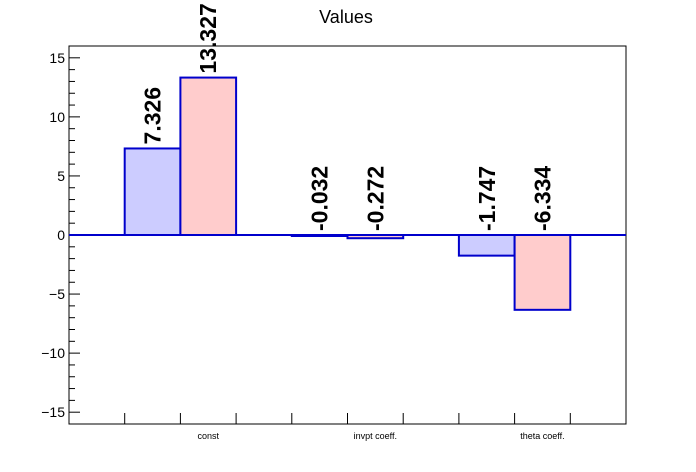 Image resolution: width=696 pixels, height=472 pixels. I want to click on x-category-label: theta coeff., so click(542, 436).